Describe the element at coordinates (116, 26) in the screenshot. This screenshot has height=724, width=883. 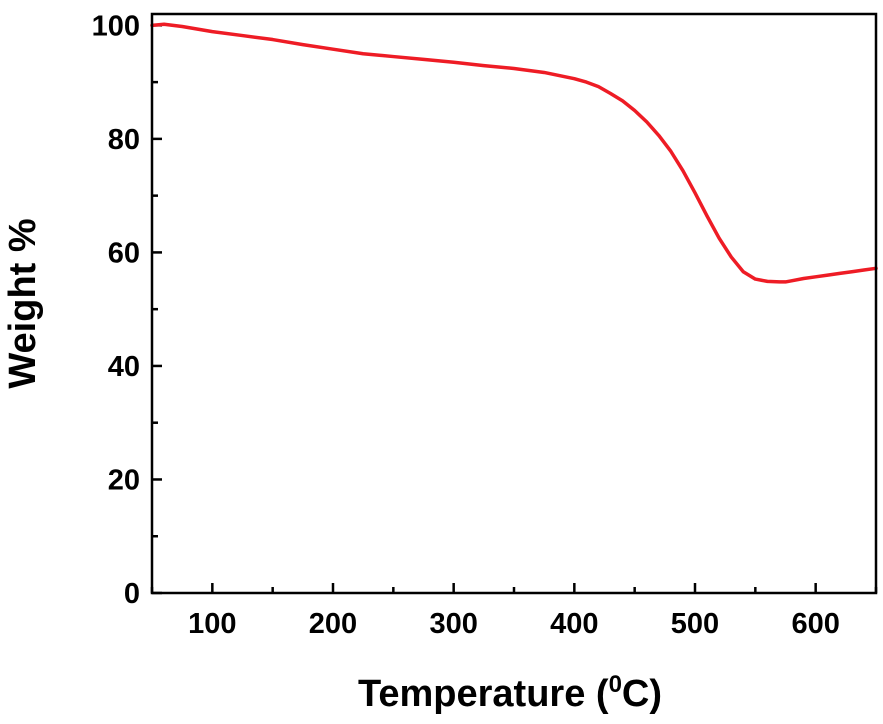
I see `y-tick-label: 100` at that location.